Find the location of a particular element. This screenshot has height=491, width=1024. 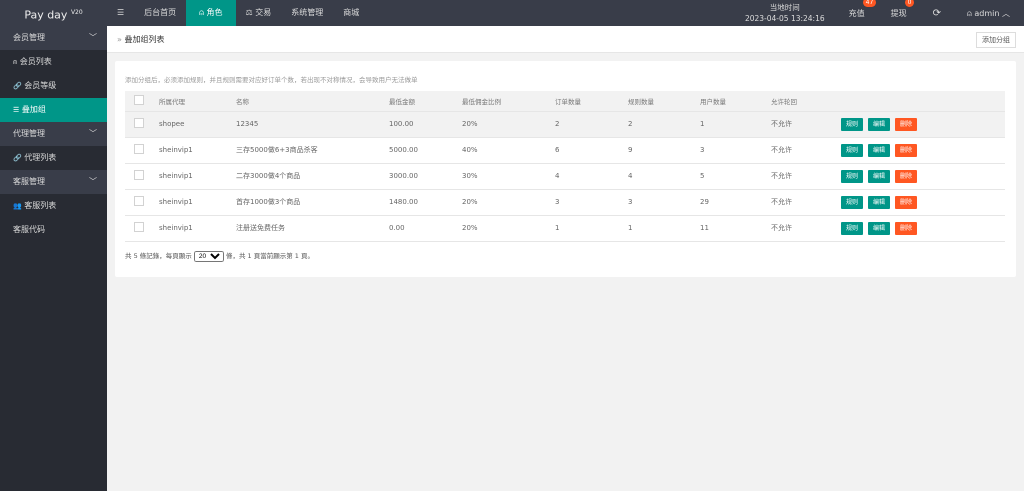

page-size-select: 20 is located at coordinates (208, 256).